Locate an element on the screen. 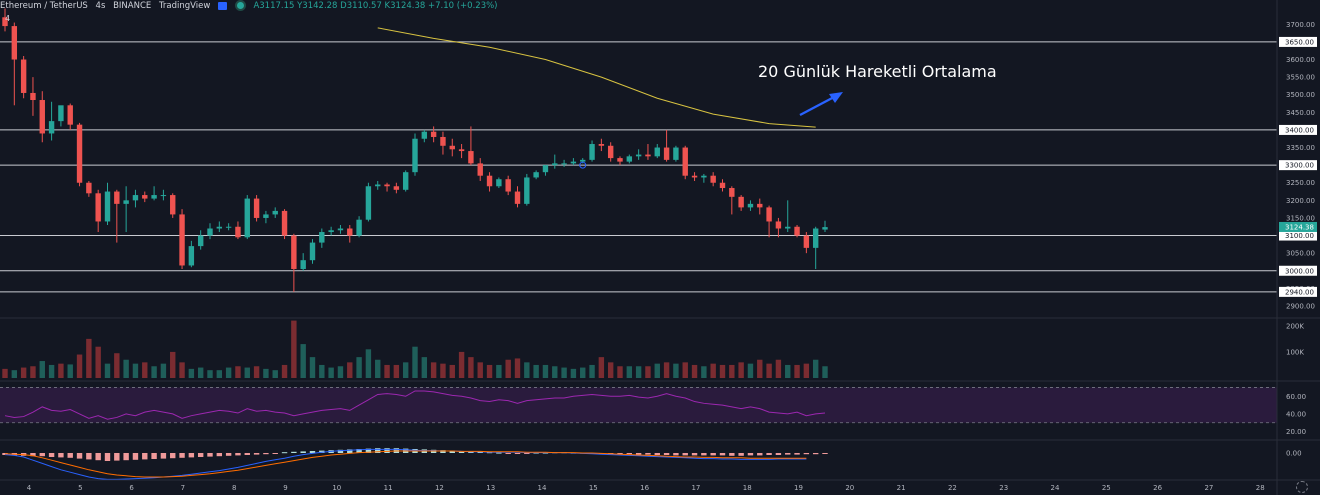  price-tick-label: 3700.00 is located at coordinates (1300, 25).